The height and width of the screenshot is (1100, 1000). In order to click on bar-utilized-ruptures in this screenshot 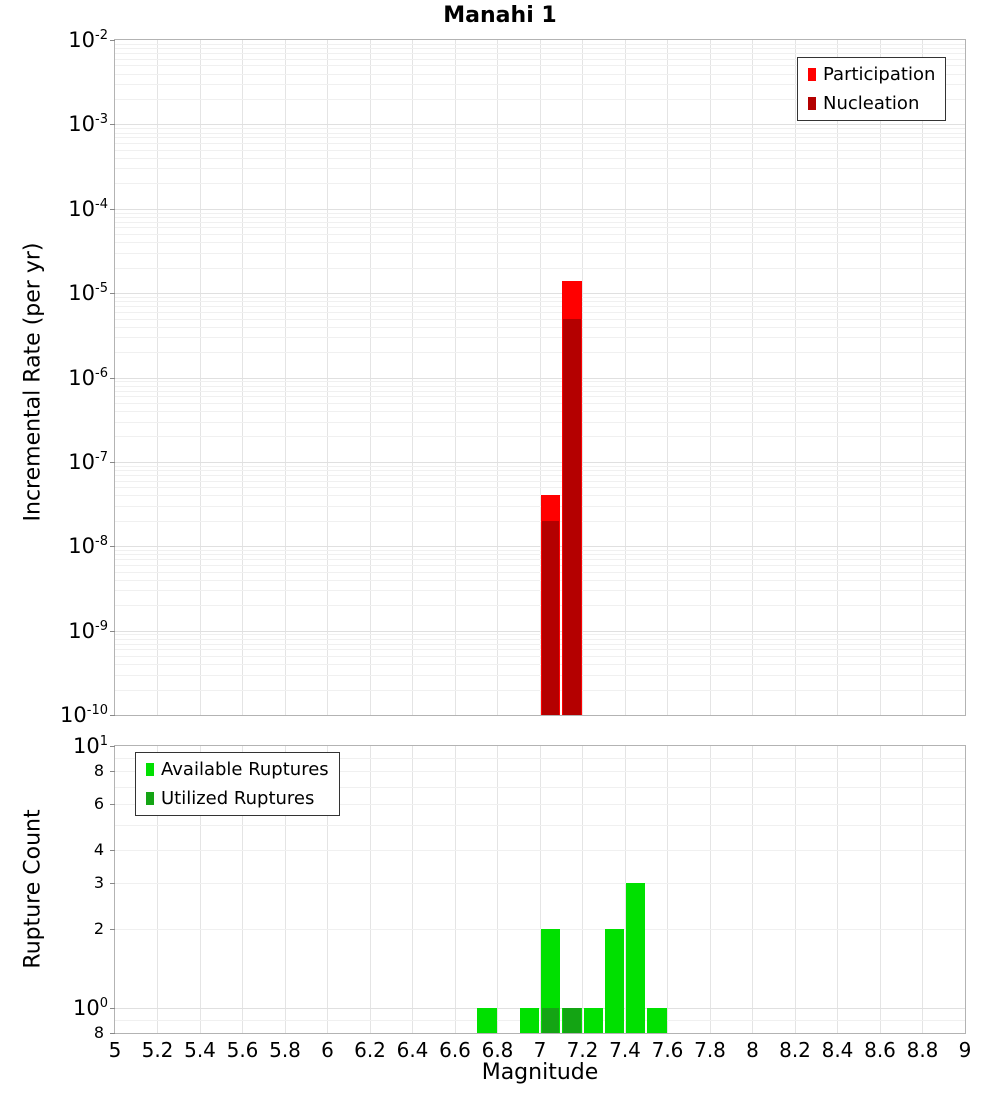, I will do `click(572, 1020)`.